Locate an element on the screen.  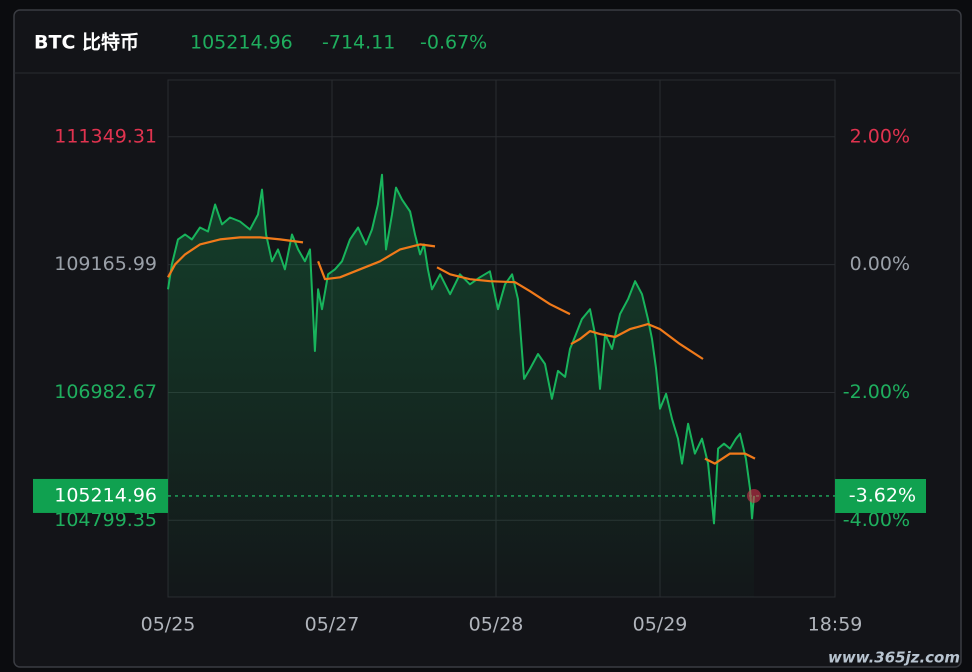
price: 105214.96 is located at coordinates (241, 43).